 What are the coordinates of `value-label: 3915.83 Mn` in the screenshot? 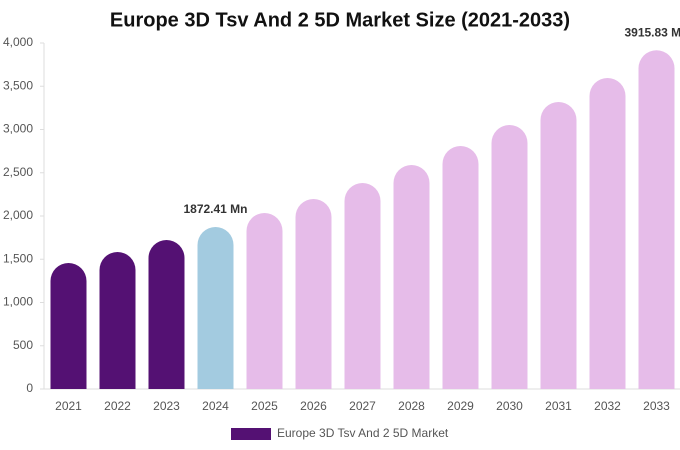 It's located at (652, 32).